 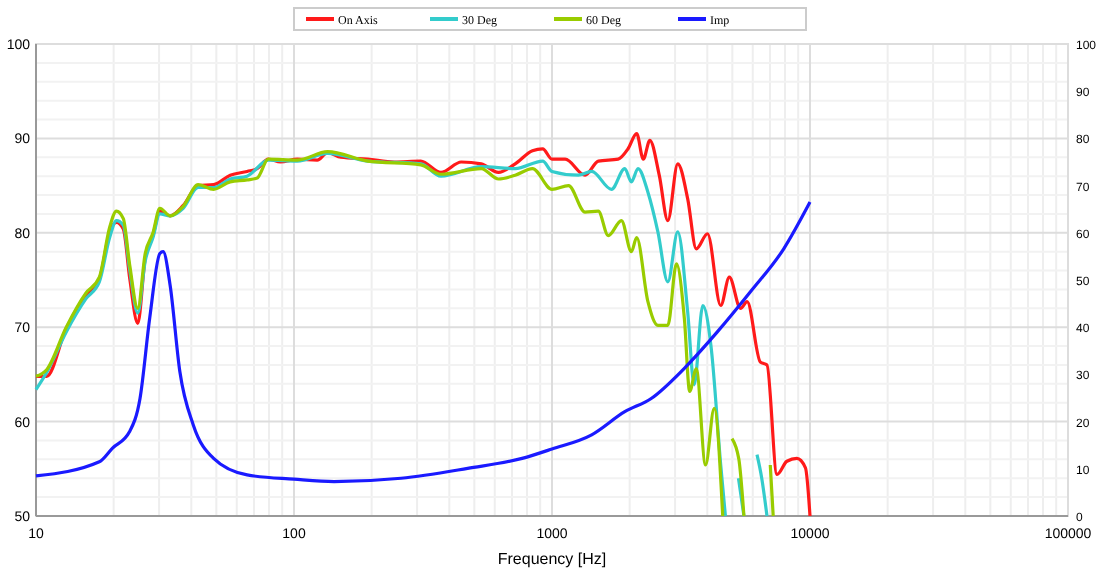 I want to click on x-axis-title: Frequency [Hz], so click(x=552, y=559).